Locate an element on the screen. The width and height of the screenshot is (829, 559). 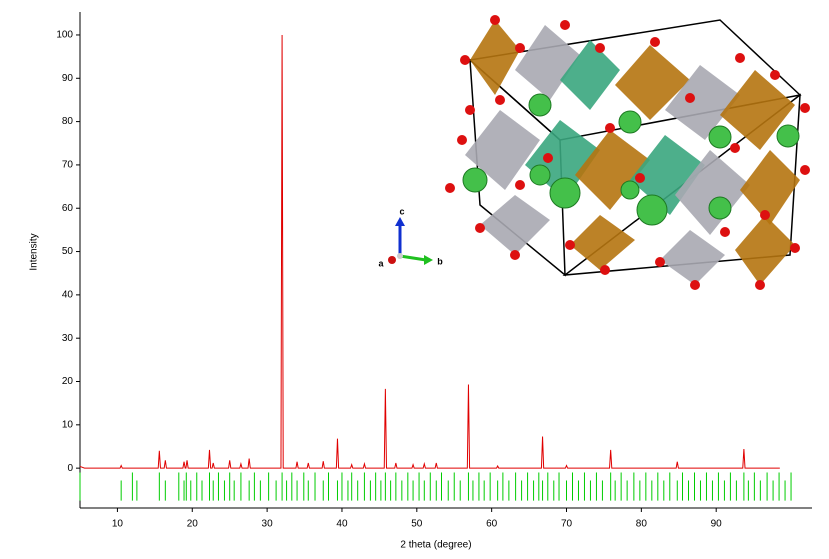
x-axis-label: 2 theta (degree) is located at coordinates (435, 545).